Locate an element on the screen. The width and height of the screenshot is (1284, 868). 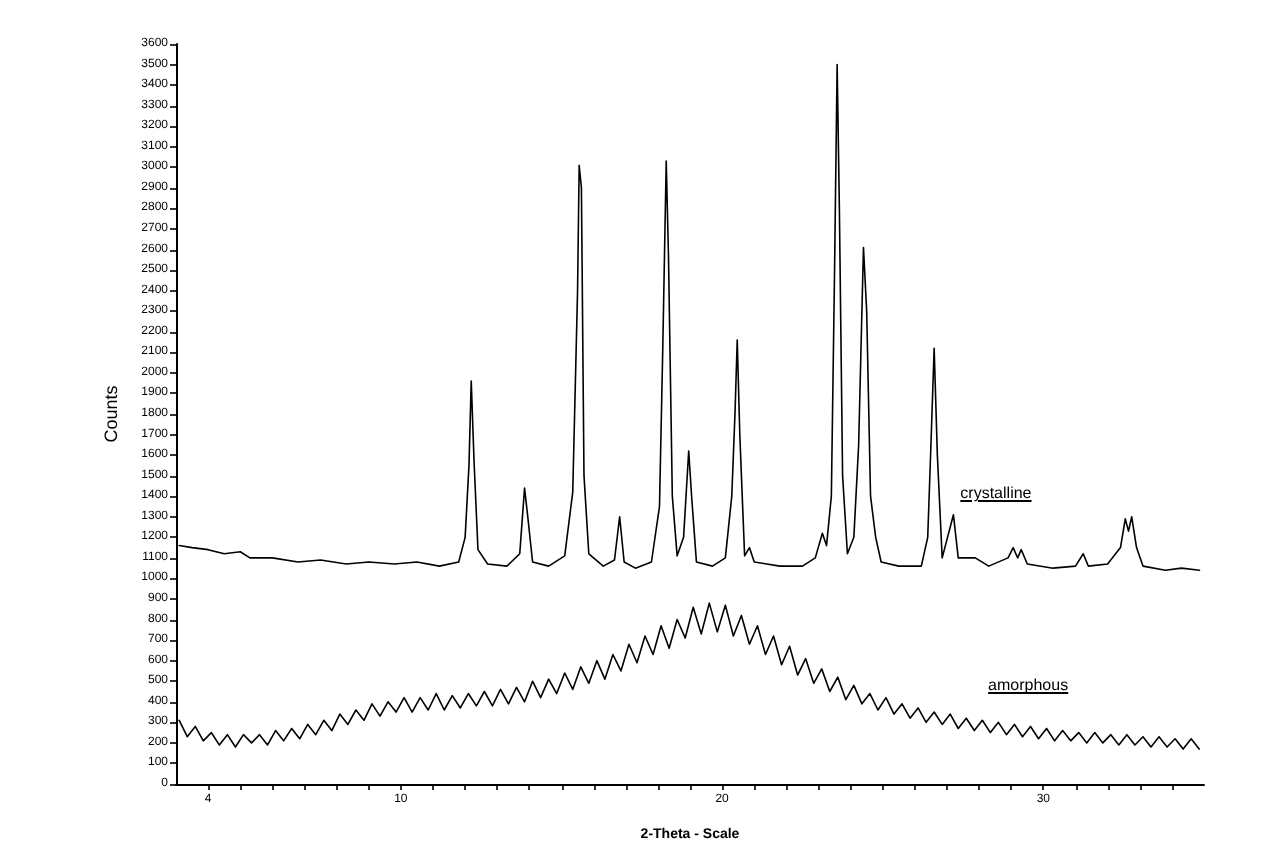
series-label: amorphous is located at coordinates (1028, 686).